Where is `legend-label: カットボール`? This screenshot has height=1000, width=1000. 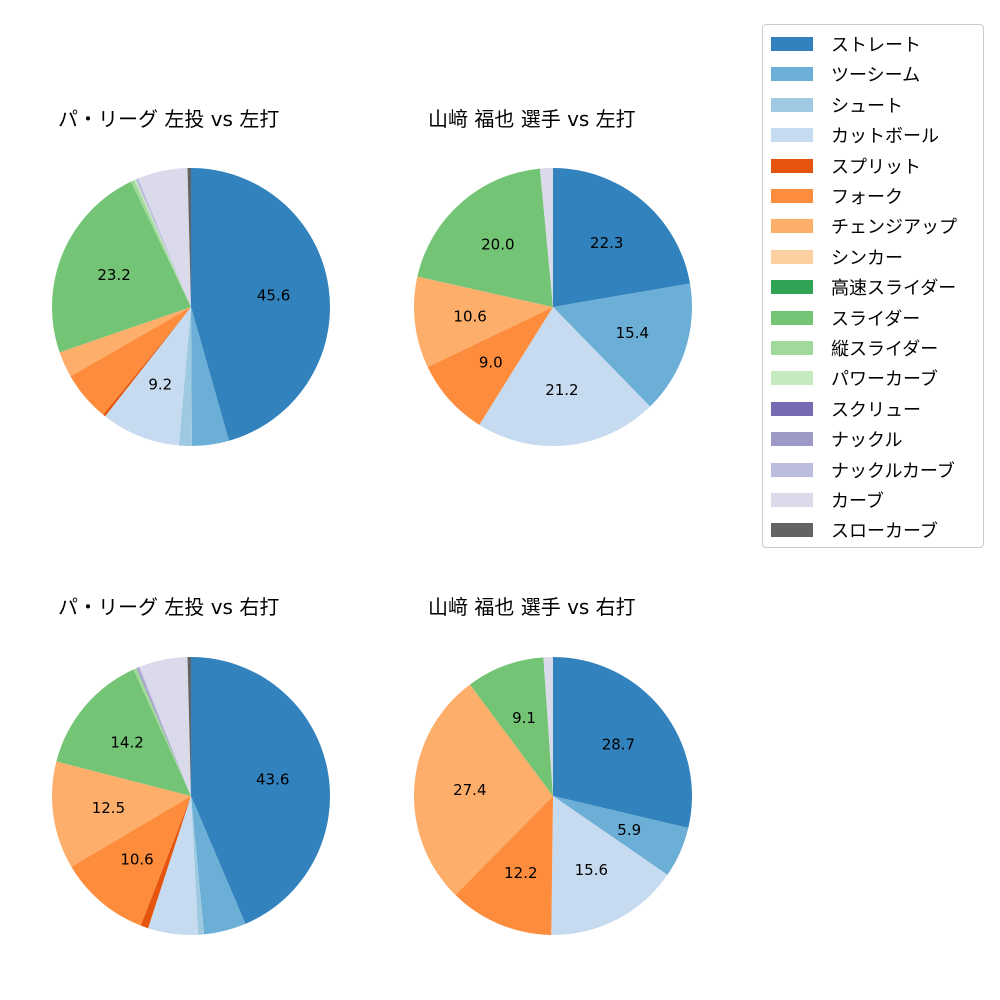
legend-label: カットボール is located at coordinates (885, 137).